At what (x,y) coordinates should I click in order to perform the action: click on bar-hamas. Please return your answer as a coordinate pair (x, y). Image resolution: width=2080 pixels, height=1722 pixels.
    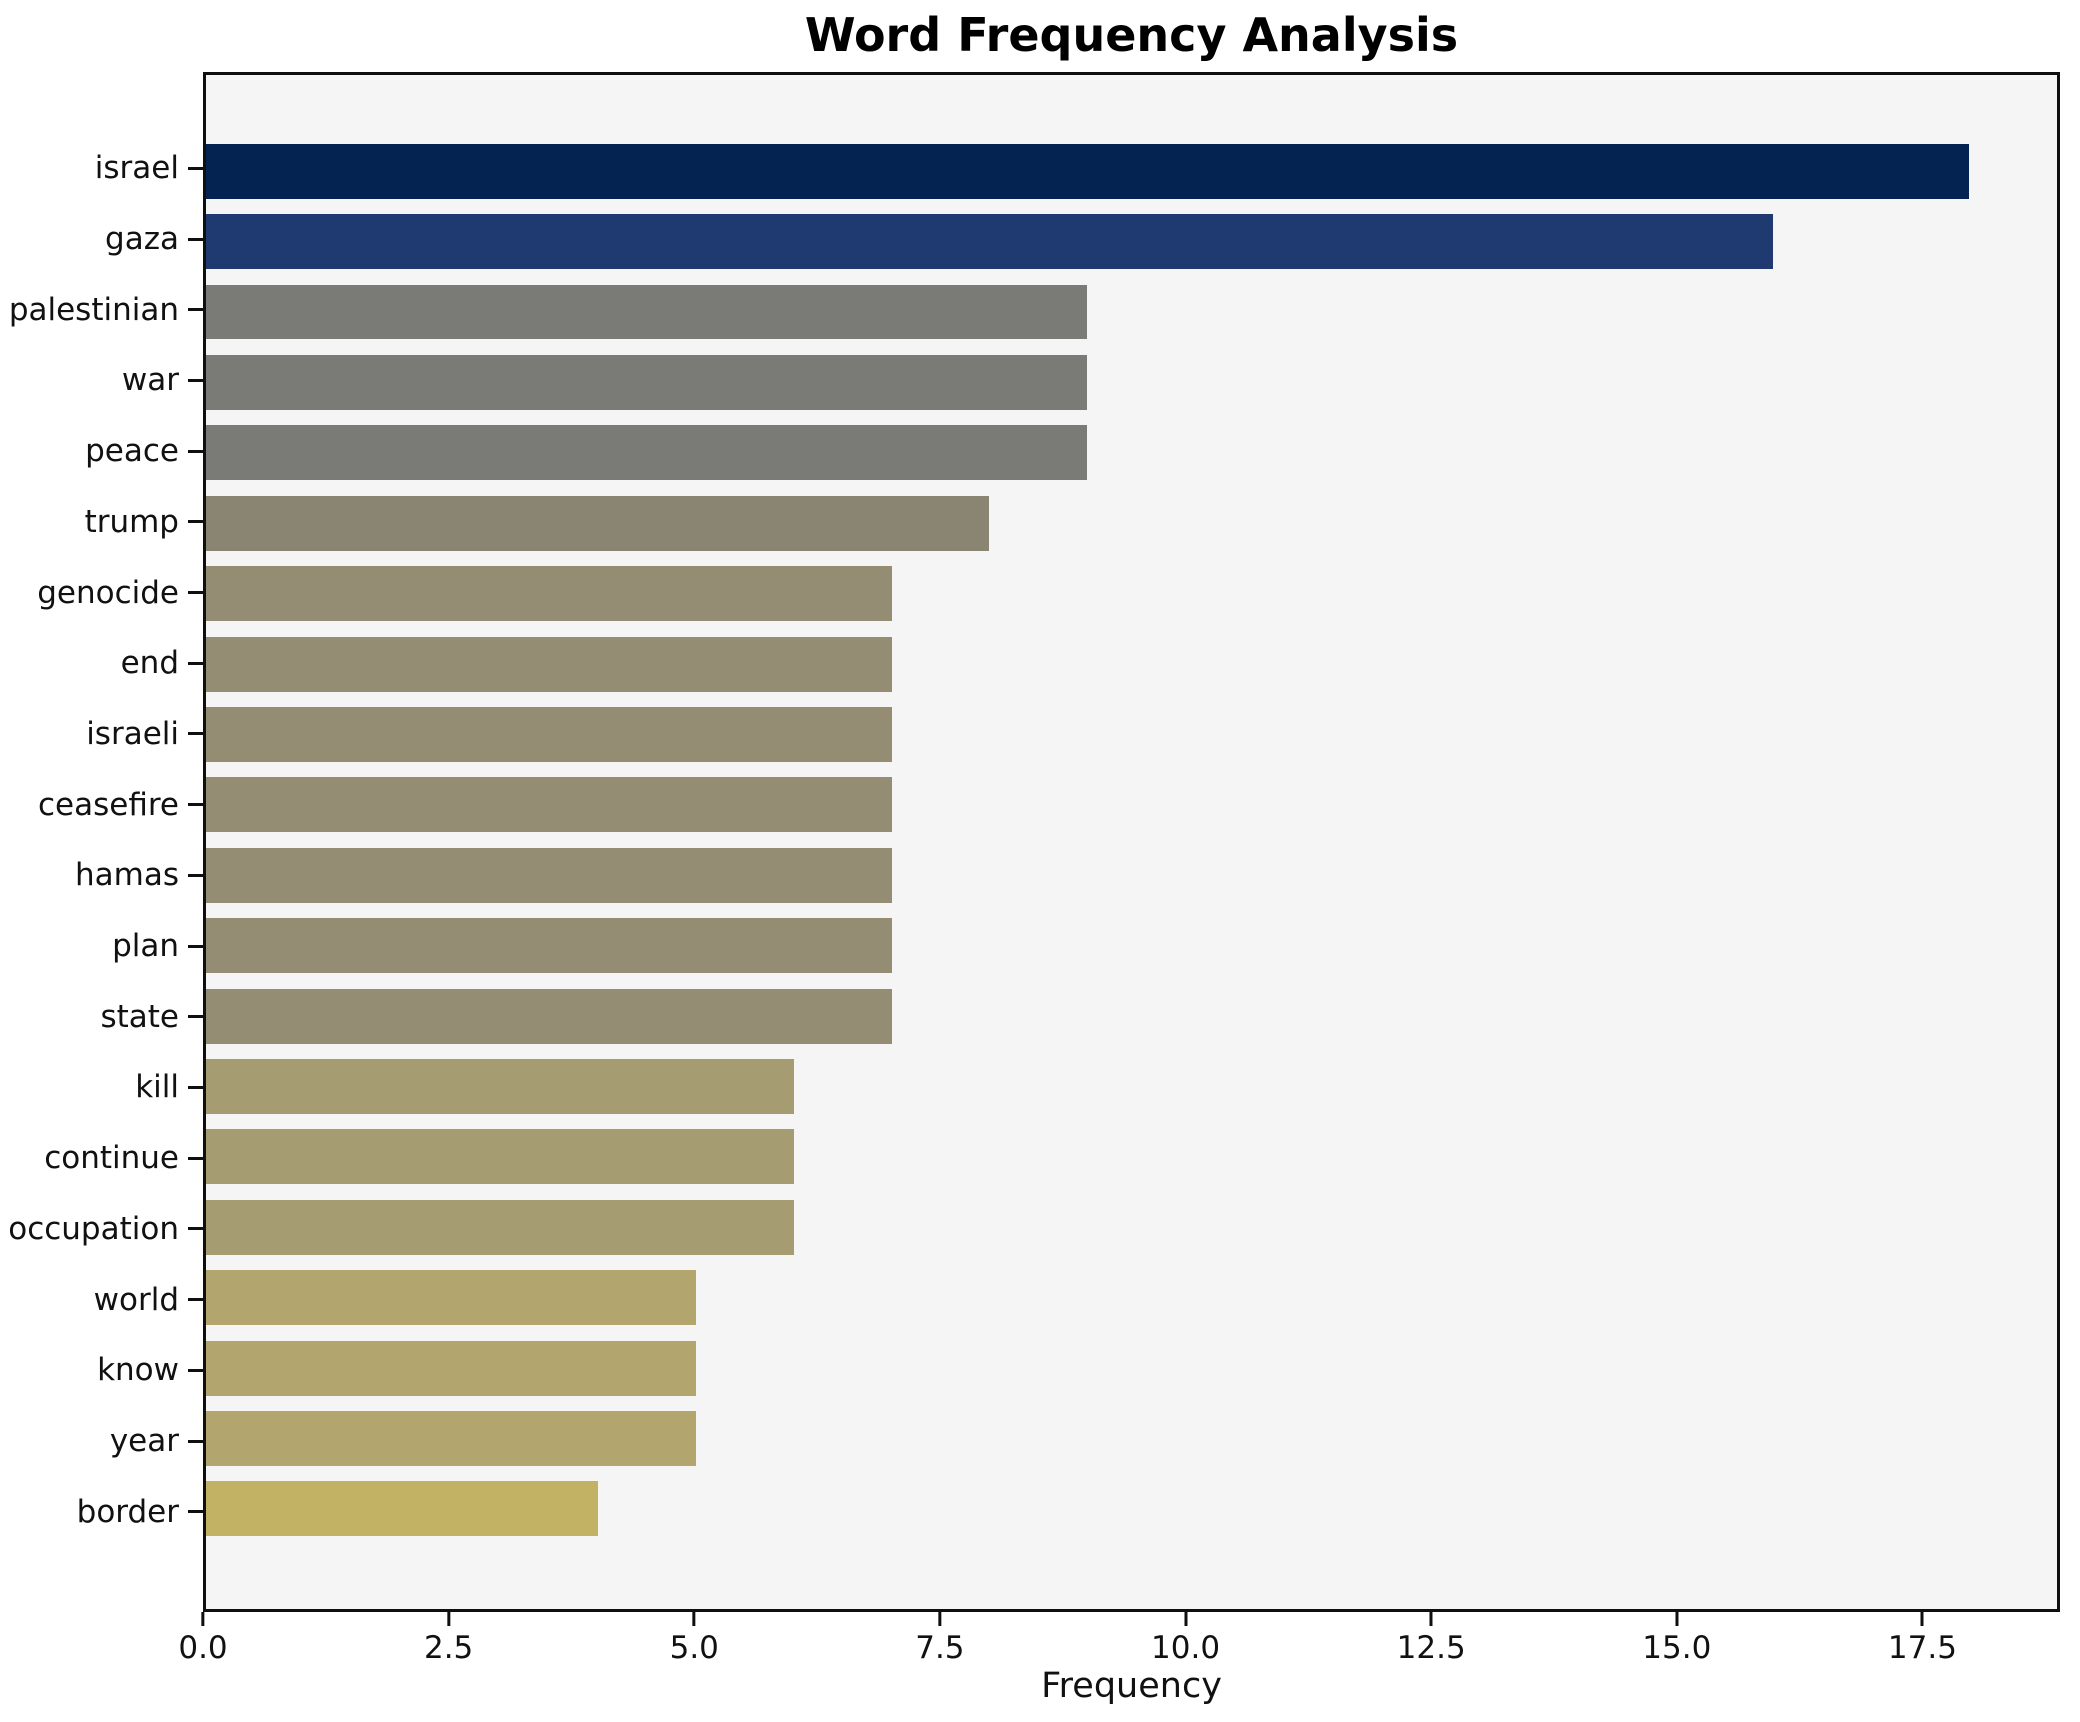
    Looking at the image, I should click on (549, 875).